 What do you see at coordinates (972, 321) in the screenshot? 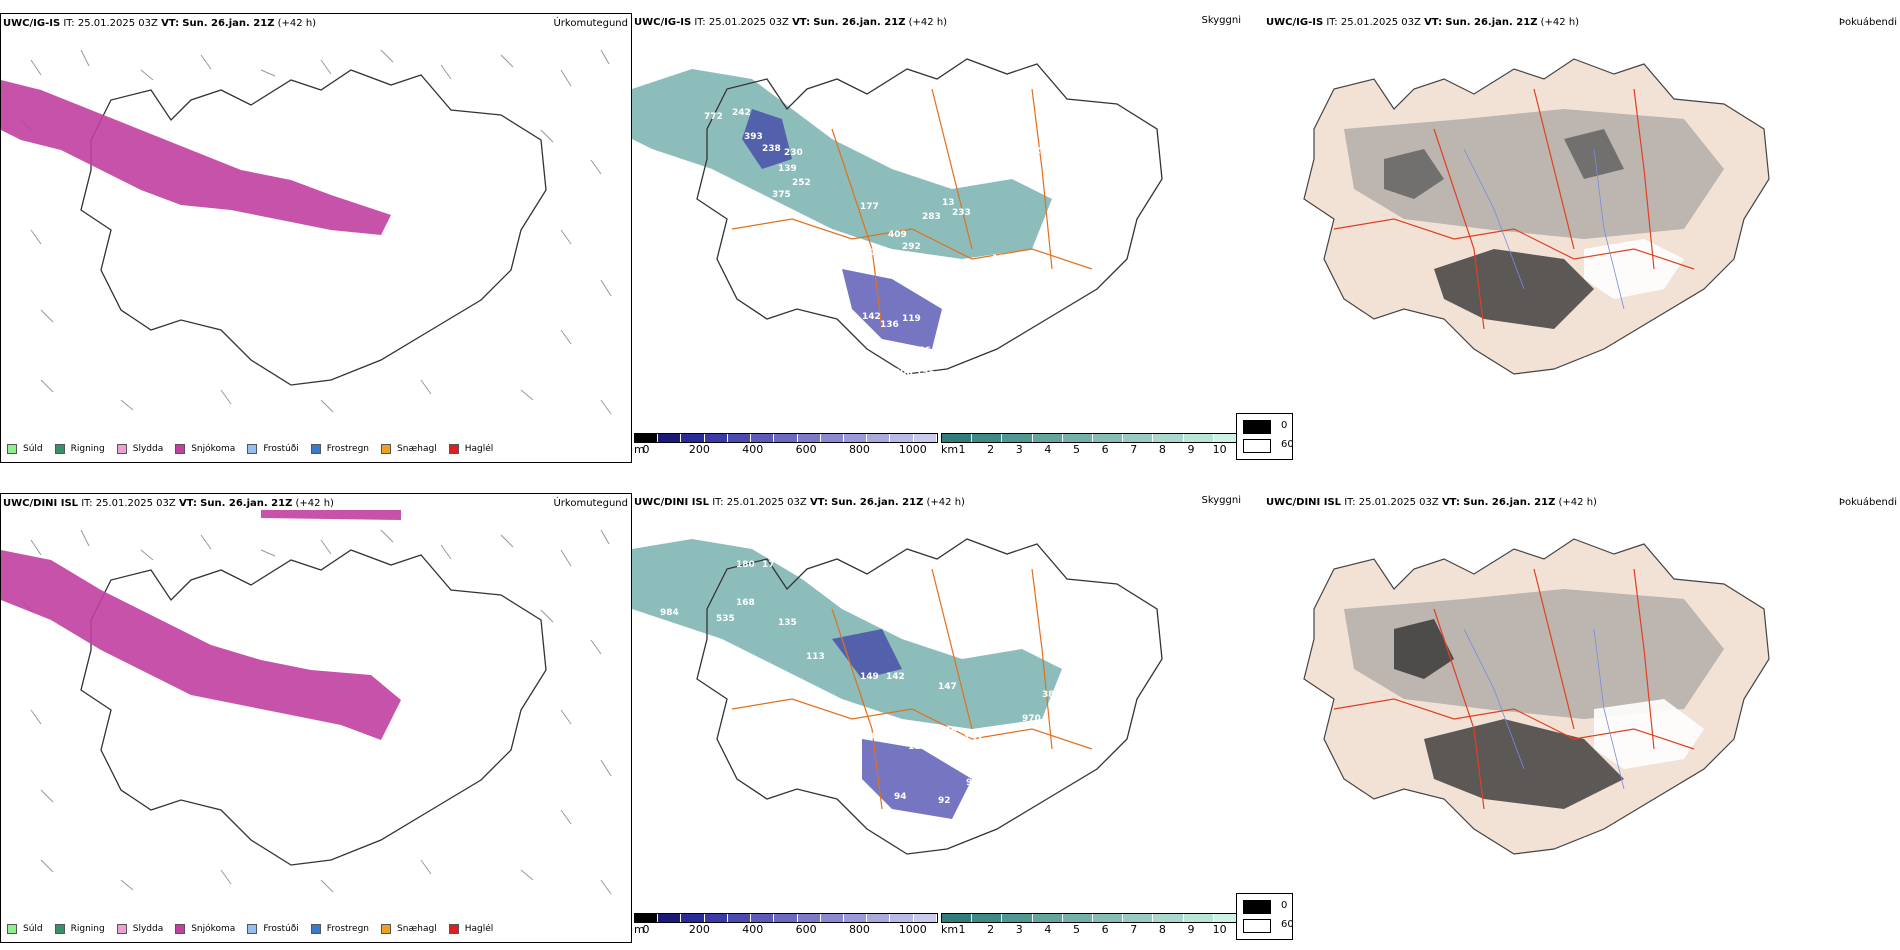
I see `map-label: 97` at bounding box center [972, 321].